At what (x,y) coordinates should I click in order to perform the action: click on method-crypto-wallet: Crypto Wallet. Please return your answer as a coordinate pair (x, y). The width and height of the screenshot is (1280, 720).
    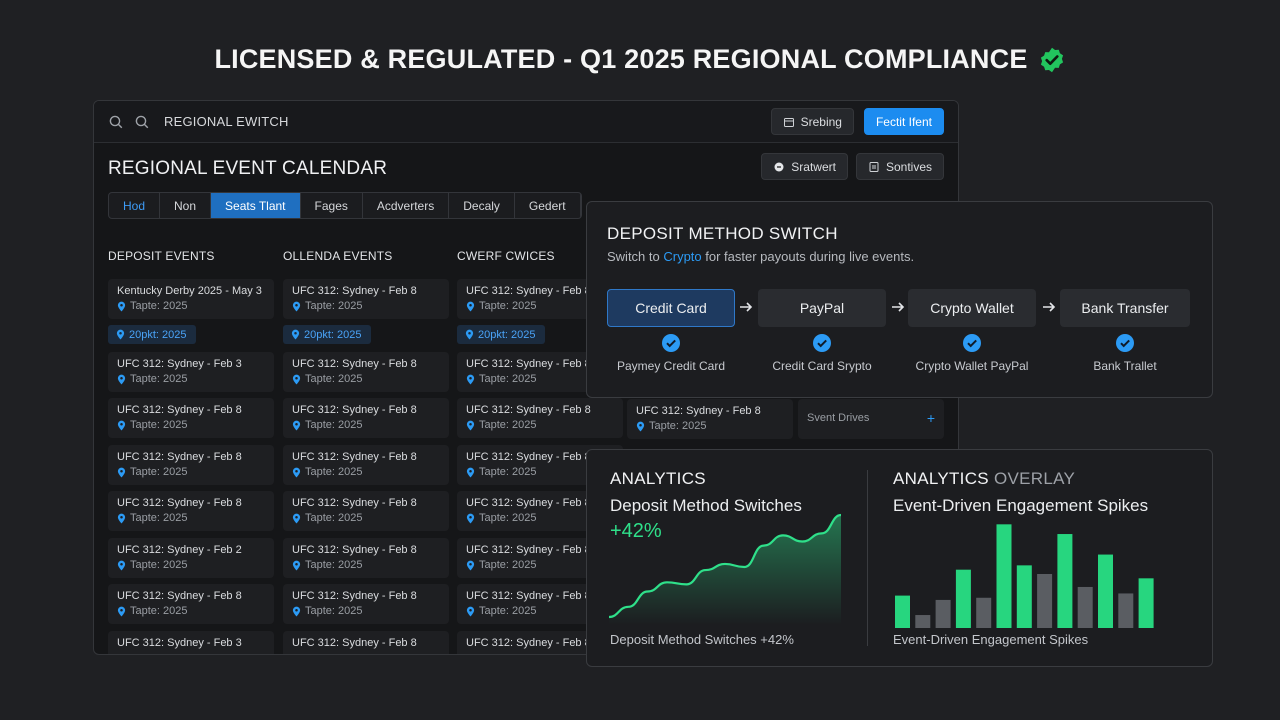
    Looking at the image, I should click on (972, 308).